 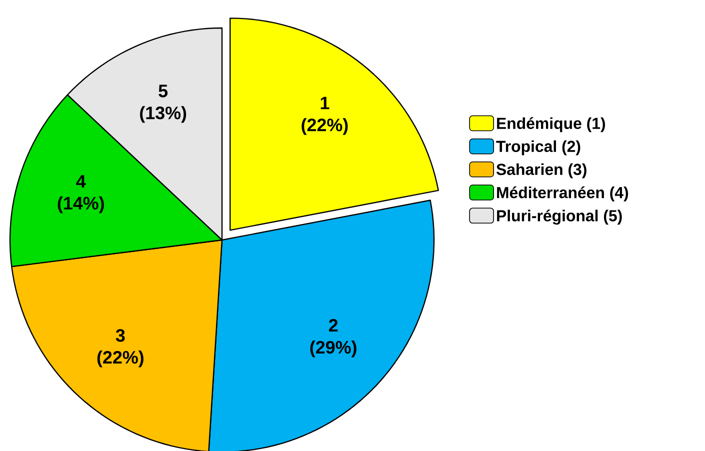 I want to click on data-label: 5 (13%), so click(x=163, y=103).